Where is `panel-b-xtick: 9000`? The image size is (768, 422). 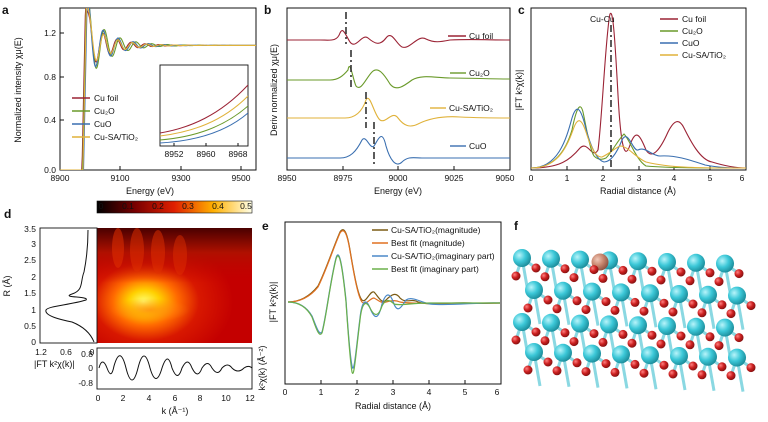
panel-b-xtick: 9000 is located at coordinates (398, 178).